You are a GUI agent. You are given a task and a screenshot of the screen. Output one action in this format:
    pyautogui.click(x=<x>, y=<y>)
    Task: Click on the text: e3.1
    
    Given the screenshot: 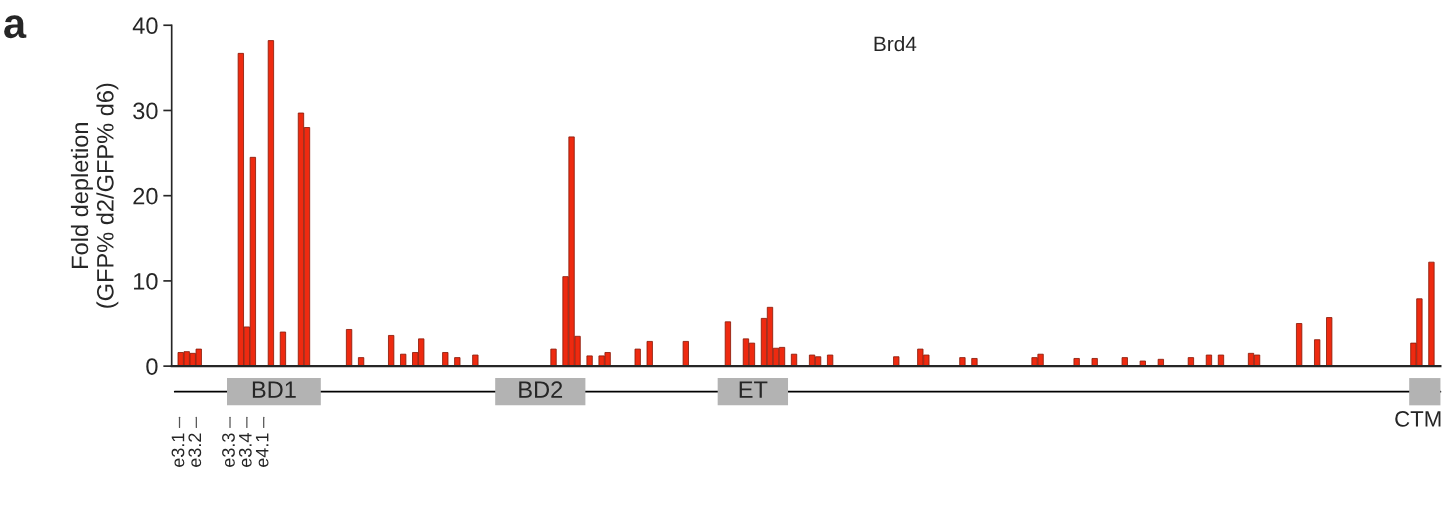 What is the action you would take?
    pyautogui.click(x=178, y=450)
    